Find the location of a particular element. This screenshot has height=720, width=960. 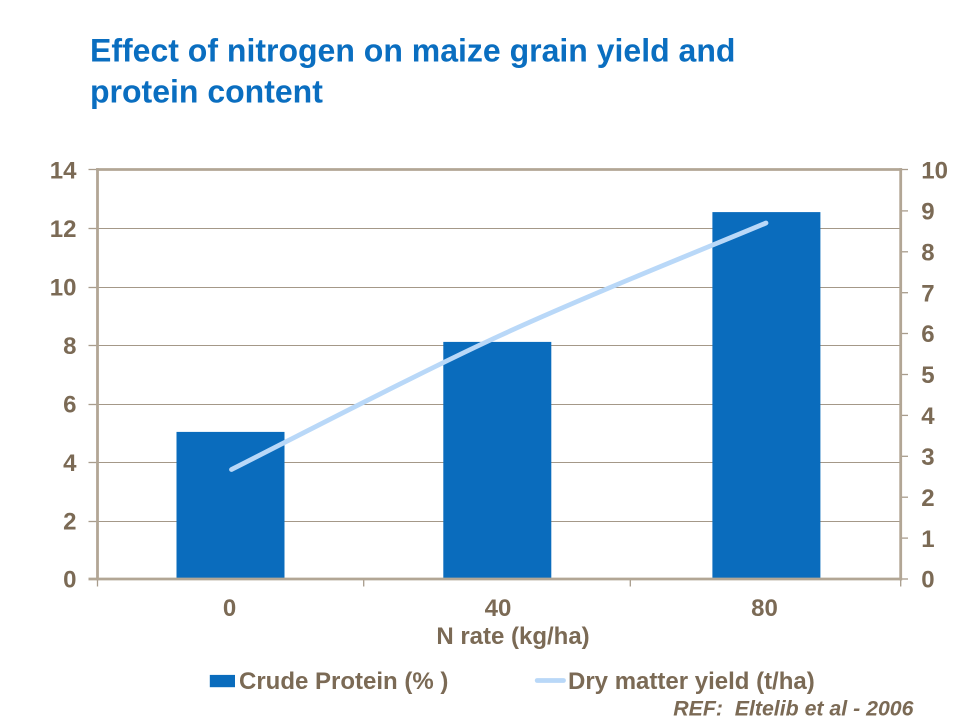

svg-text: 7 is located at coordinates (927, 293).